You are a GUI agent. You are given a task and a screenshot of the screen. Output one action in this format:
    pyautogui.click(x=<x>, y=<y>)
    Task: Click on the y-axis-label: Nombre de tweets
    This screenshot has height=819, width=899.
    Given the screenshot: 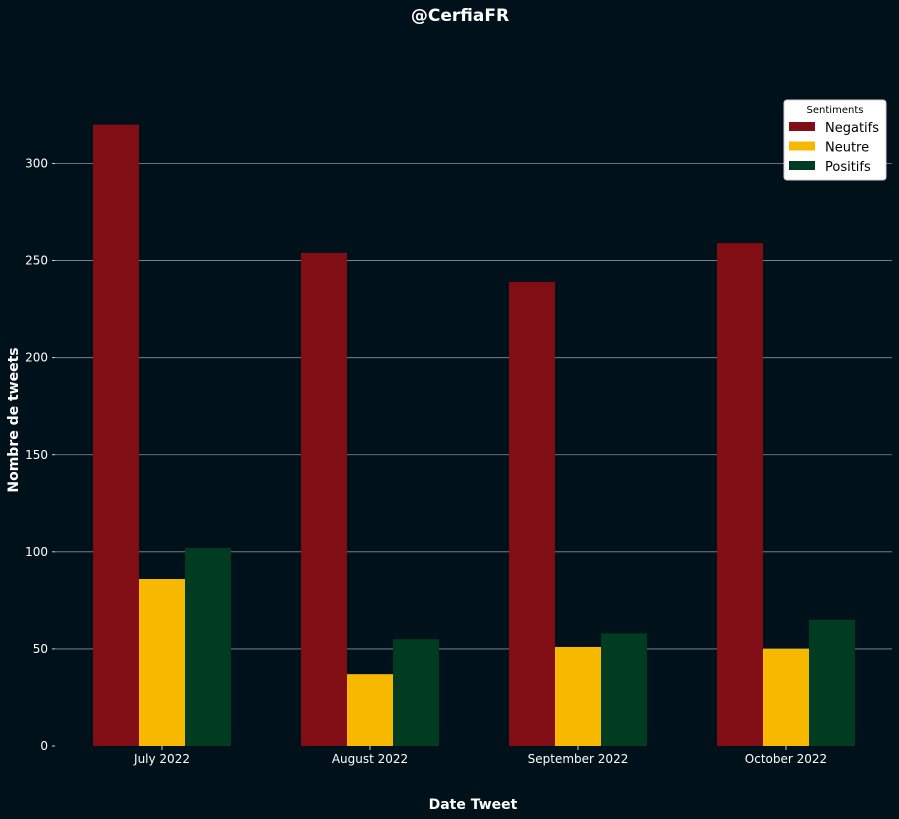 What is the action you would take?
    pyautogui.click(x=14, y=419)
    